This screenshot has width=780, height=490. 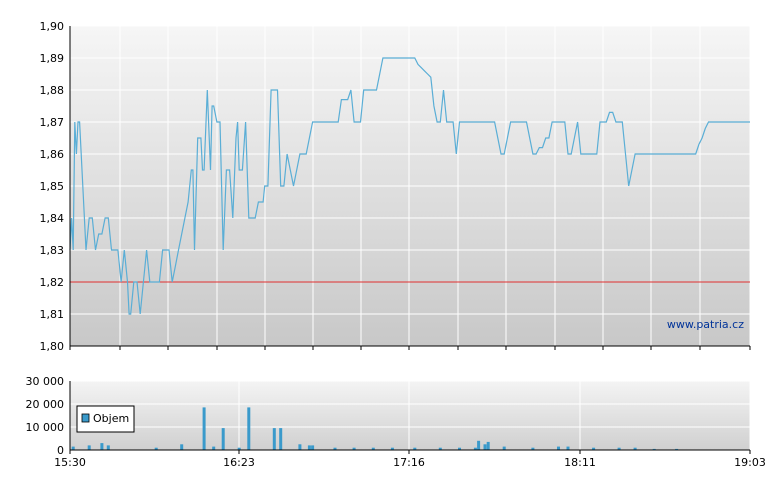 I want to click on price-y-tick-label: 1,86, so click(x=52, y=154).